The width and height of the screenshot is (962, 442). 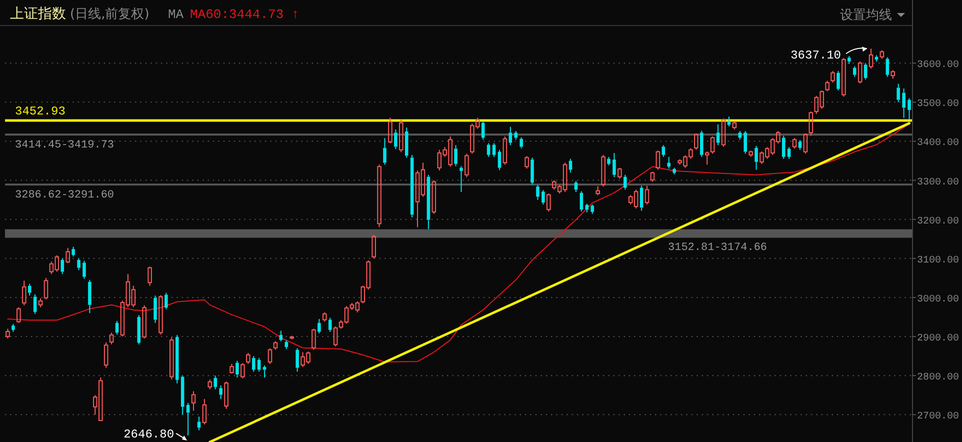 What do you see at coordinates (938, 417) in the screenshot?
I see `y-tick-label: 2700.00` at bounding box center [938, 417].